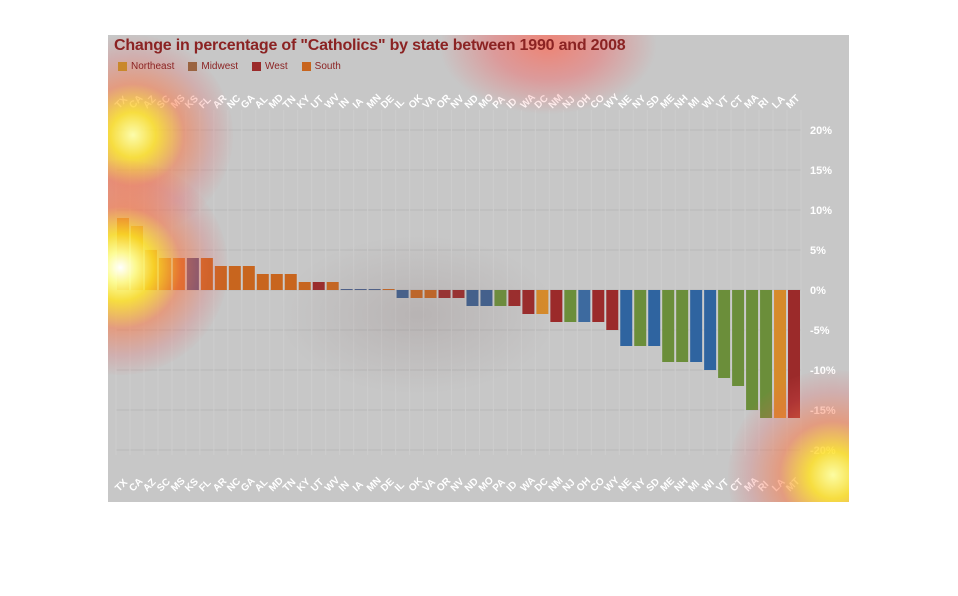 The height and width of the screenshot is (596, 958). Describe the element at coordinates (290, 282) in the screenshot. I see `bar-tn` at that location.